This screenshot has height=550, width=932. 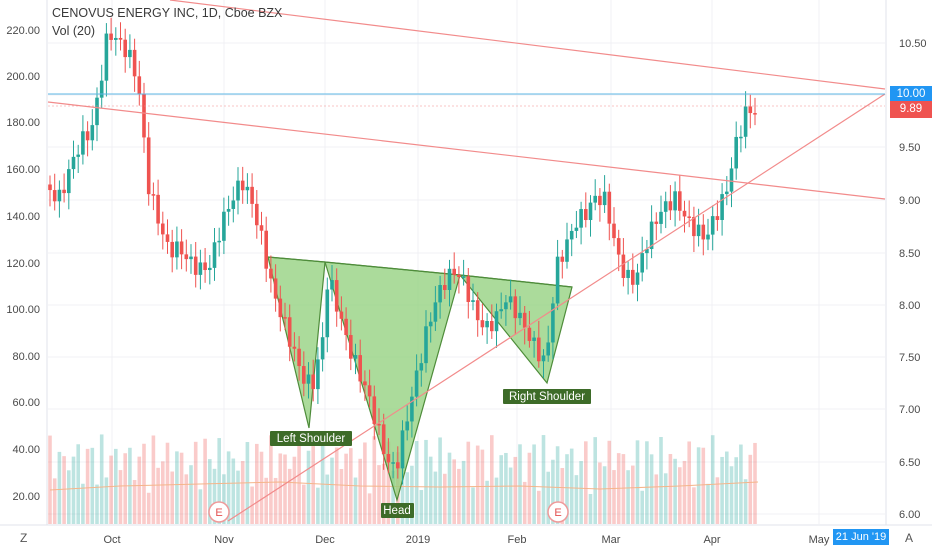 I want to click on left-tick-label: 220.00, so click(x=23, y=31).